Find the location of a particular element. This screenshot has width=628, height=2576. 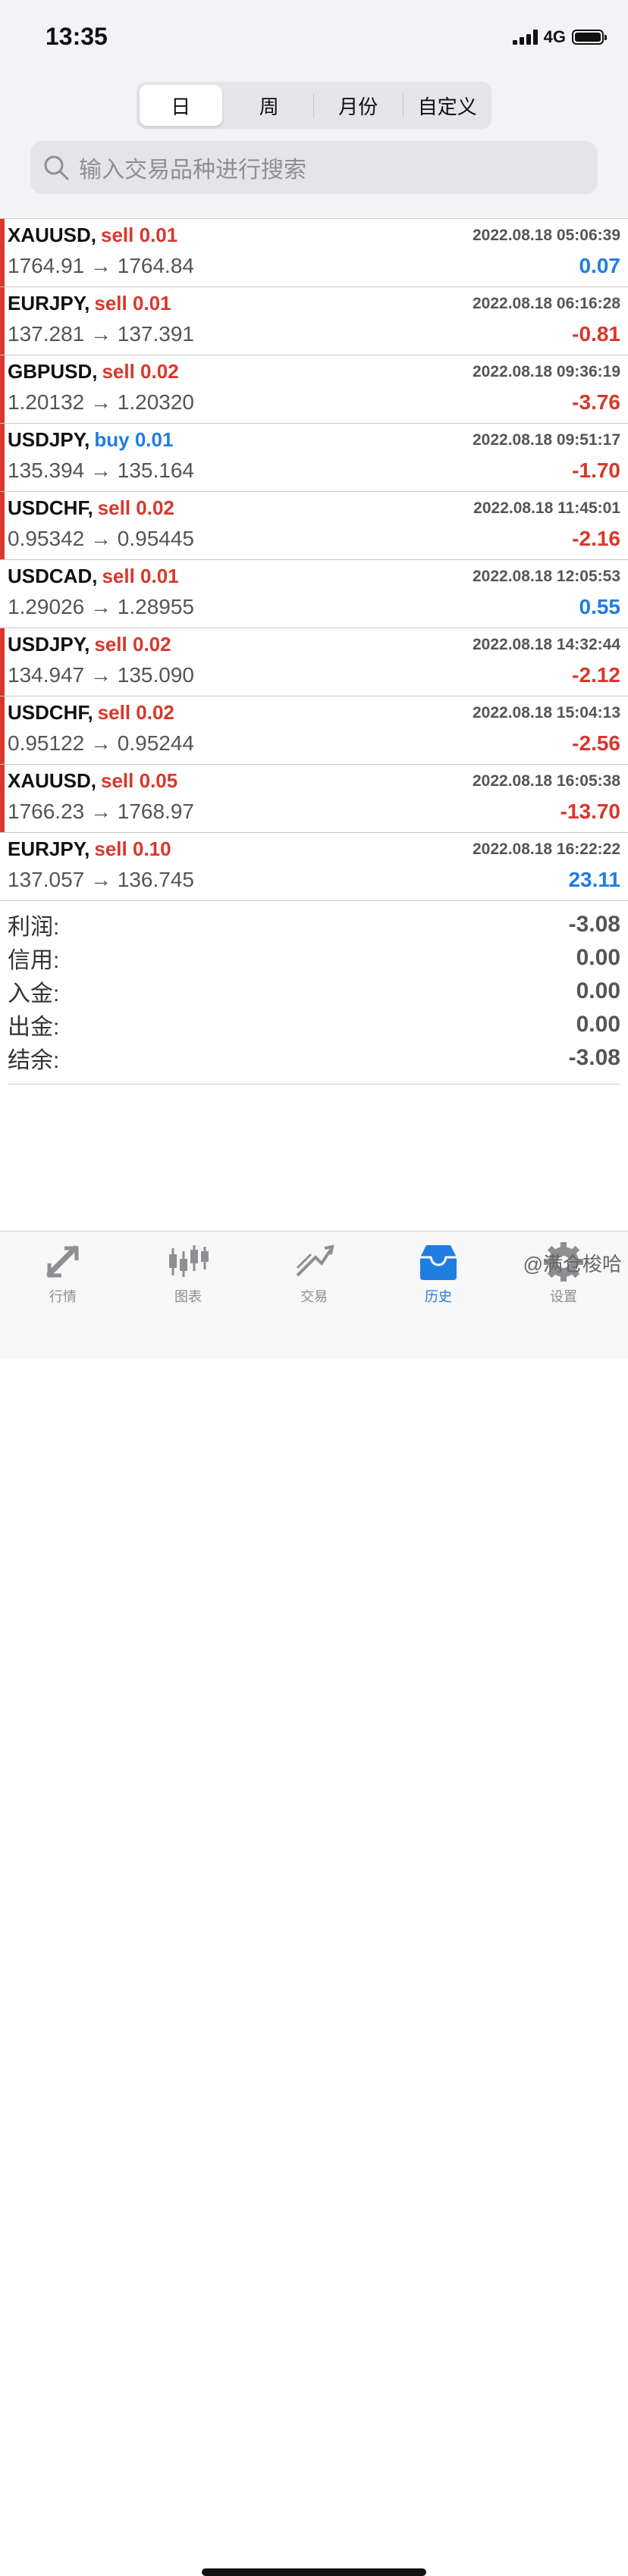

trade-prices: 1.29026 → 1.28955 is located at coordinates (101, 606).